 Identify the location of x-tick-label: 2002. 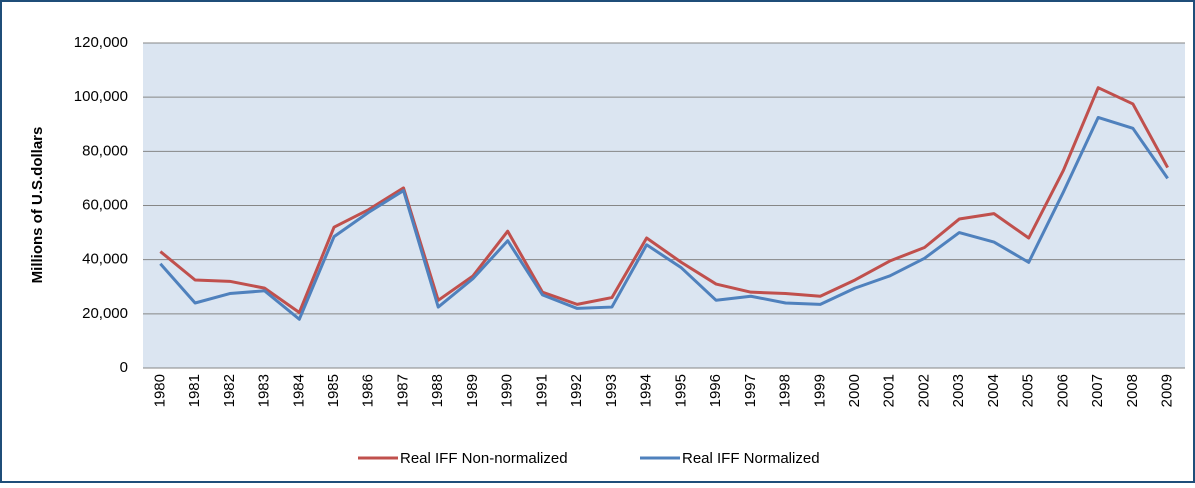
(923, 390).